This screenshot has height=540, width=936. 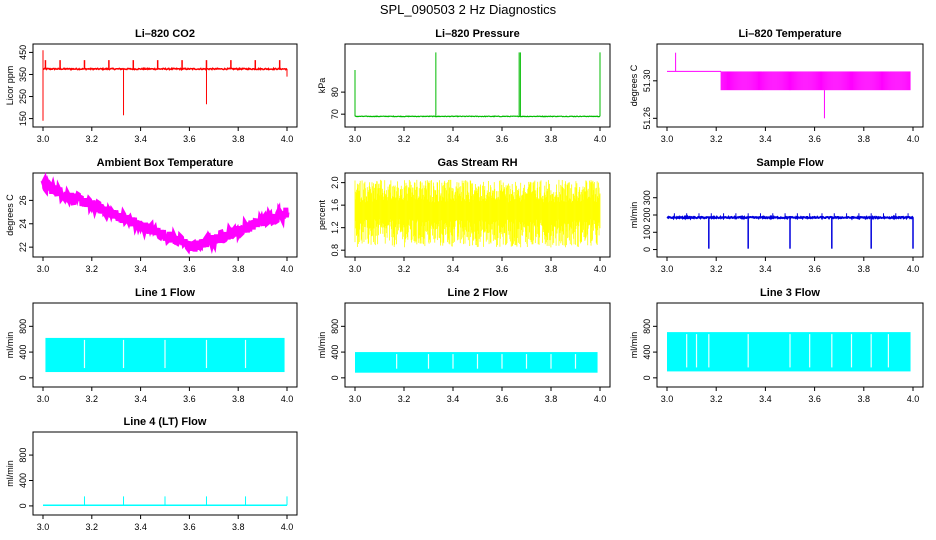 I want to click on panel-title: Sample Flow, so click(x=790, y=163).